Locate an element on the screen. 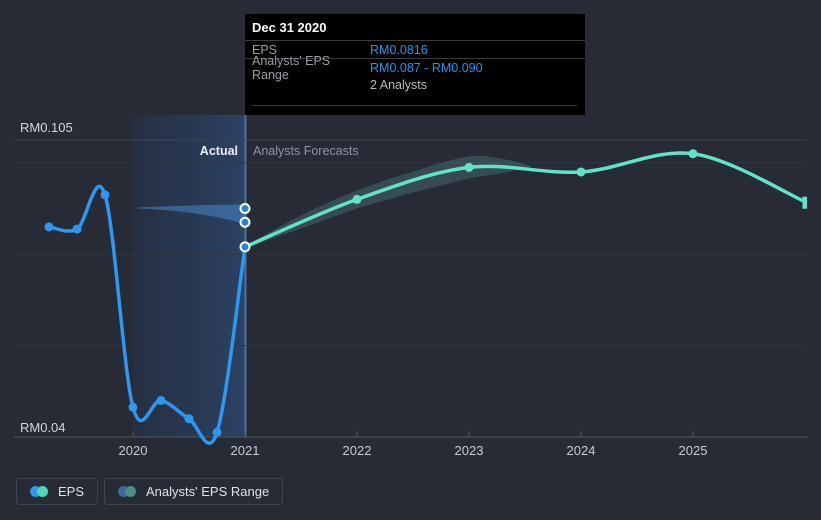  tooltip-eps-value: RM0.0816 is located at coordinates (399, 49).